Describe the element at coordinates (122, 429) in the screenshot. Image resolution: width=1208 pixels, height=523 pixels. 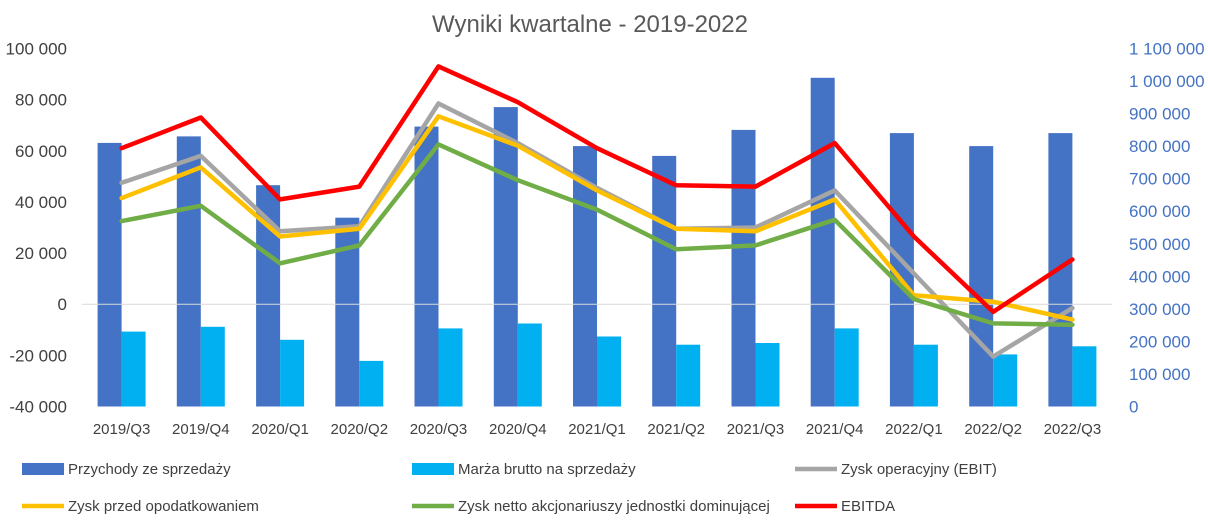
I see `x-tick-label: 2019/Q3` at that location.